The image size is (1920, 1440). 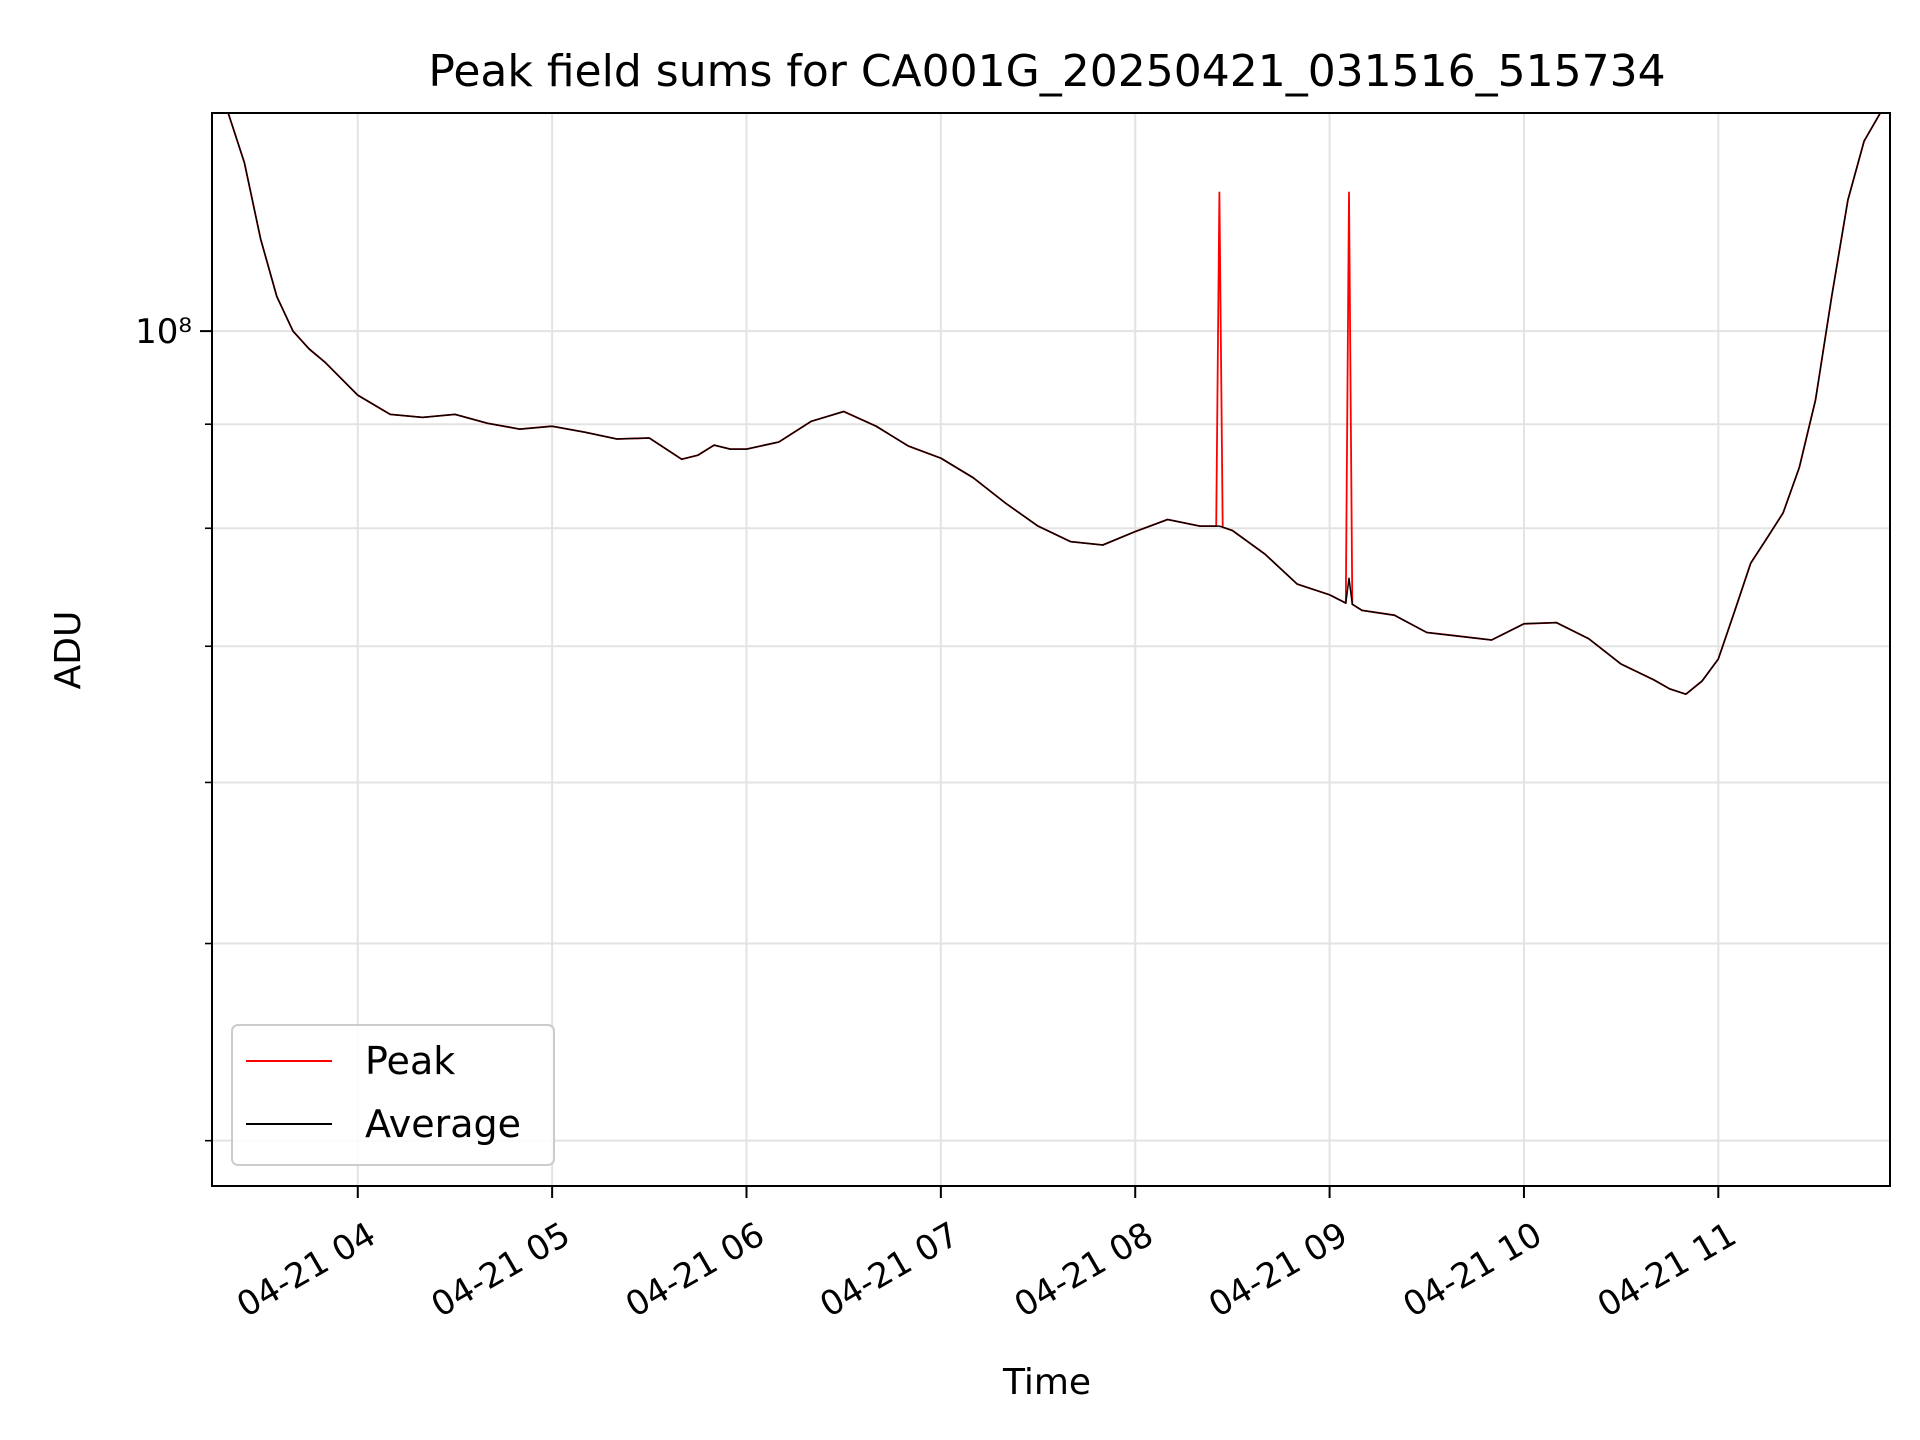 I want to click on legend-label-average: Average, so click(x=443, y=1124).